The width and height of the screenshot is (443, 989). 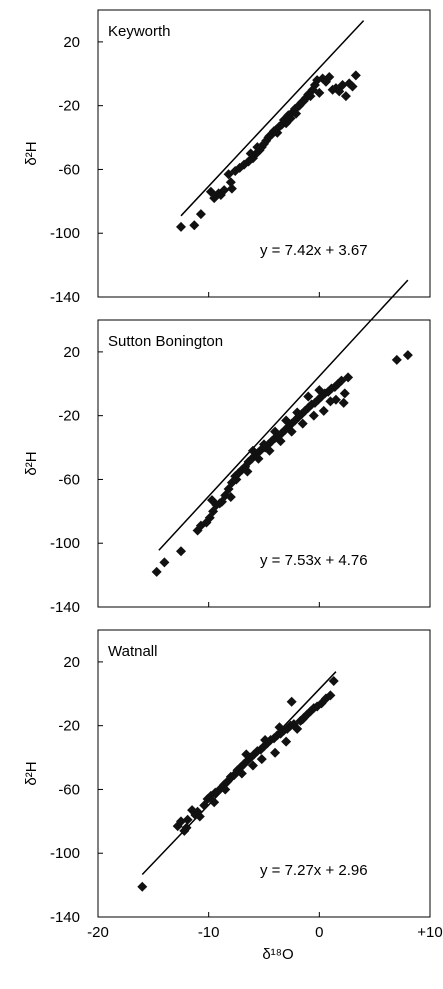 I want to click on x-axis-label: δ¹⁸O, so click(x=277, y=954).